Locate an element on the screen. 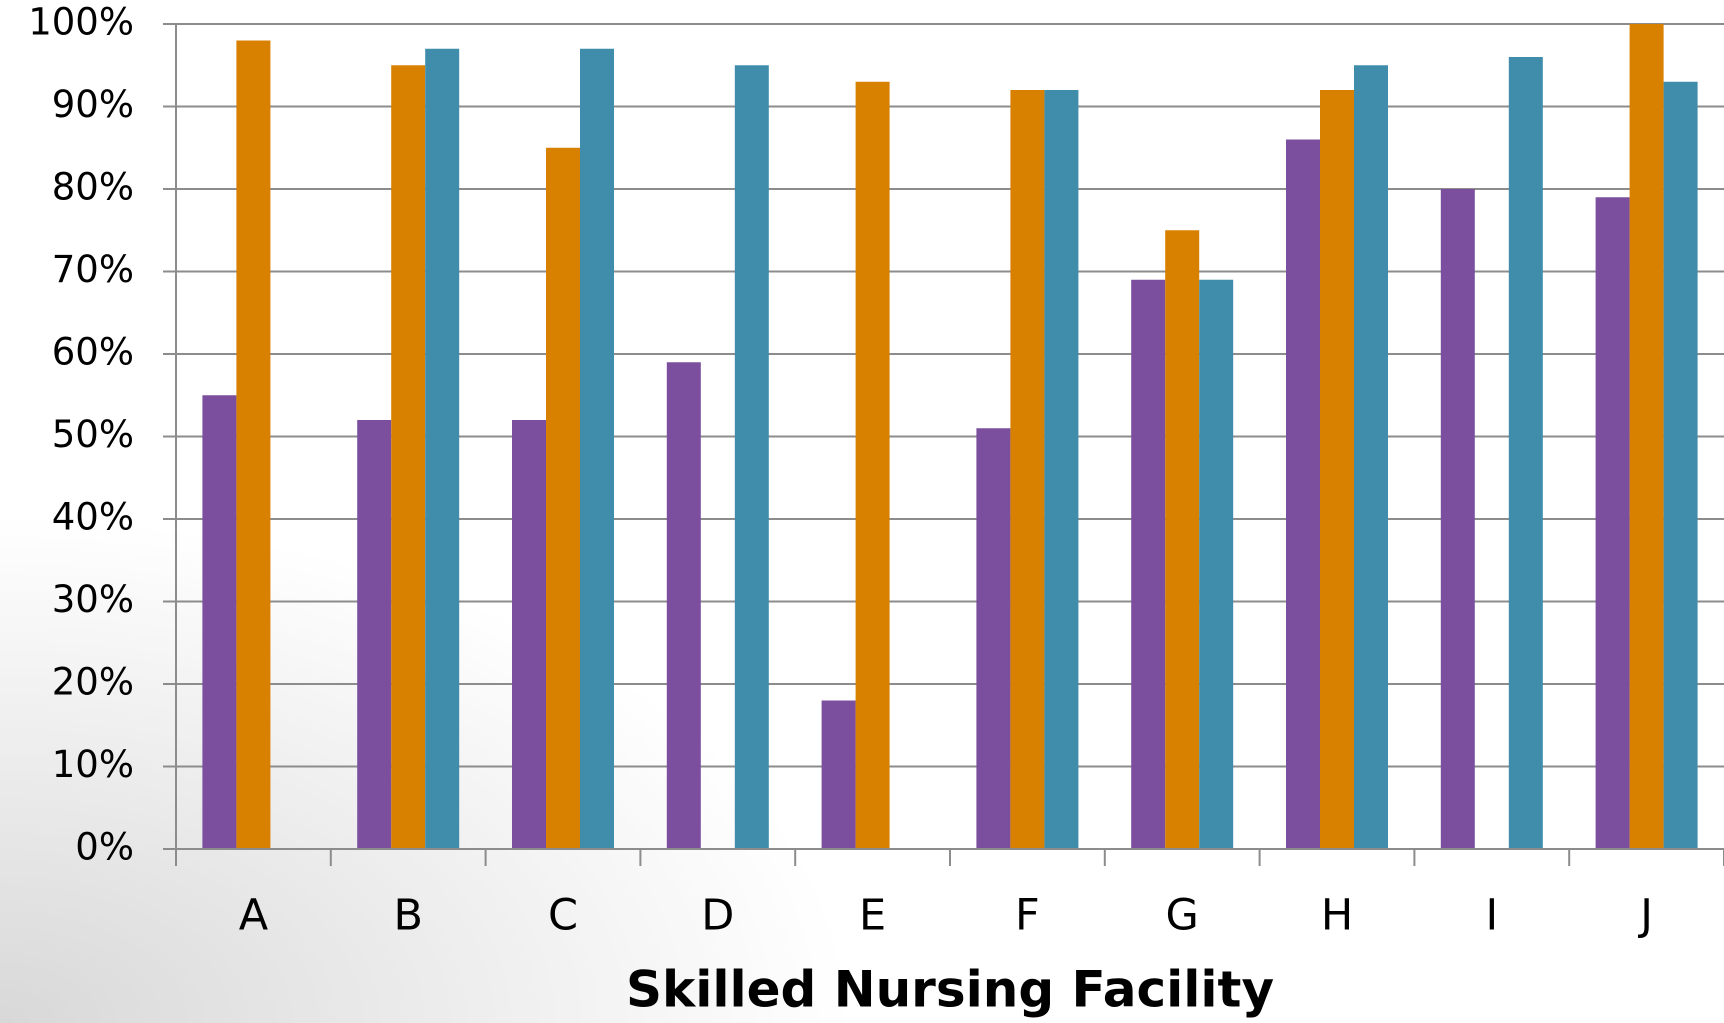 The image size is (1724, 1023). y-tick-label: 80% is located at coordinates (93, 187).